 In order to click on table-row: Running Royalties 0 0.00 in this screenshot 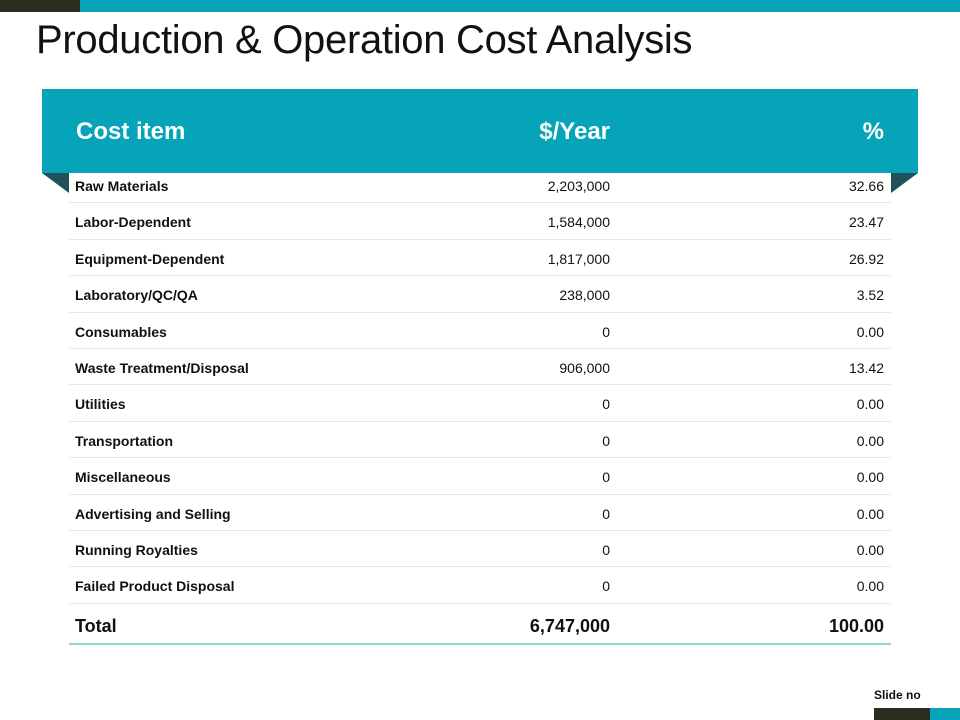, I will do `click(480, 549)`.